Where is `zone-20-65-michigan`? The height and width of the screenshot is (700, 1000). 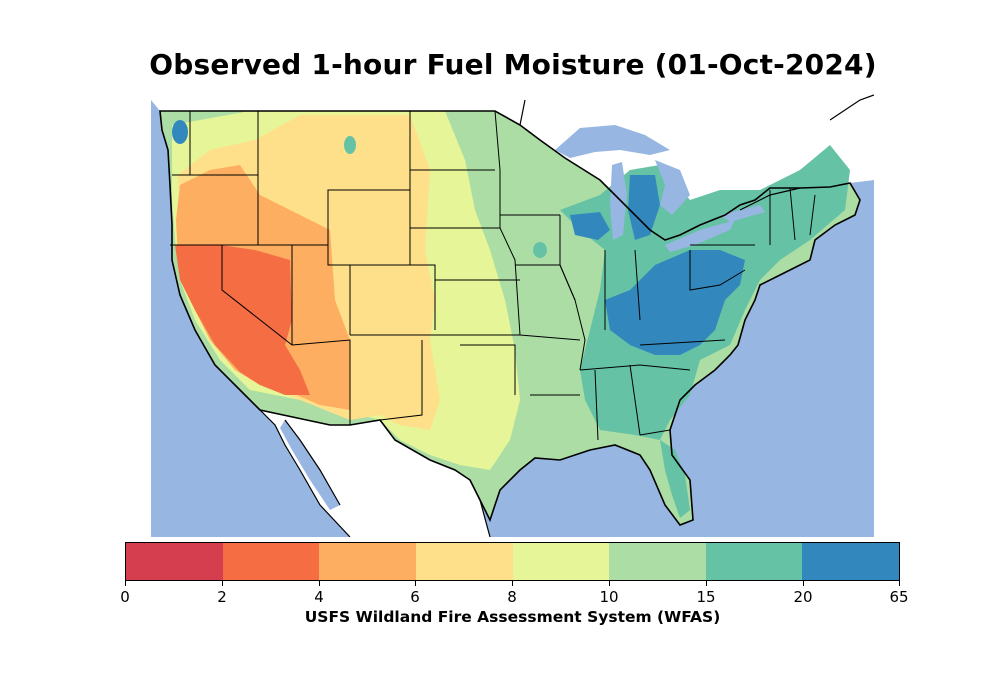 zone-20-65-michigan is located at coordinates (644, 207).